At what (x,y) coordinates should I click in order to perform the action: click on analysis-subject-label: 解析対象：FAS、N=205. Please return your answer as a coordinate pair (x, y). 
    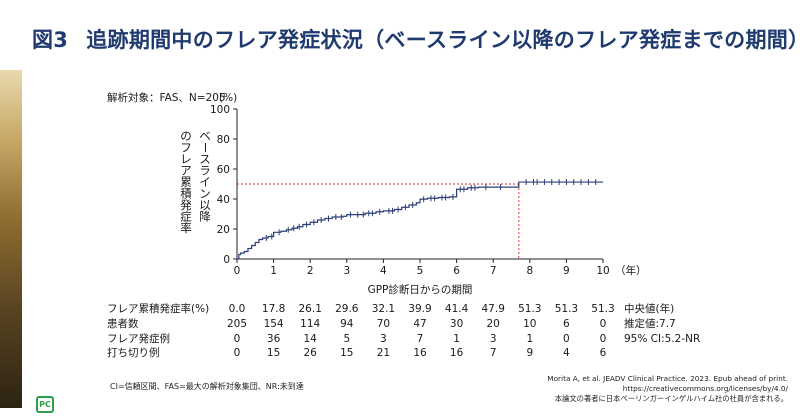
    Looking at the image, I should click on (166, 97).